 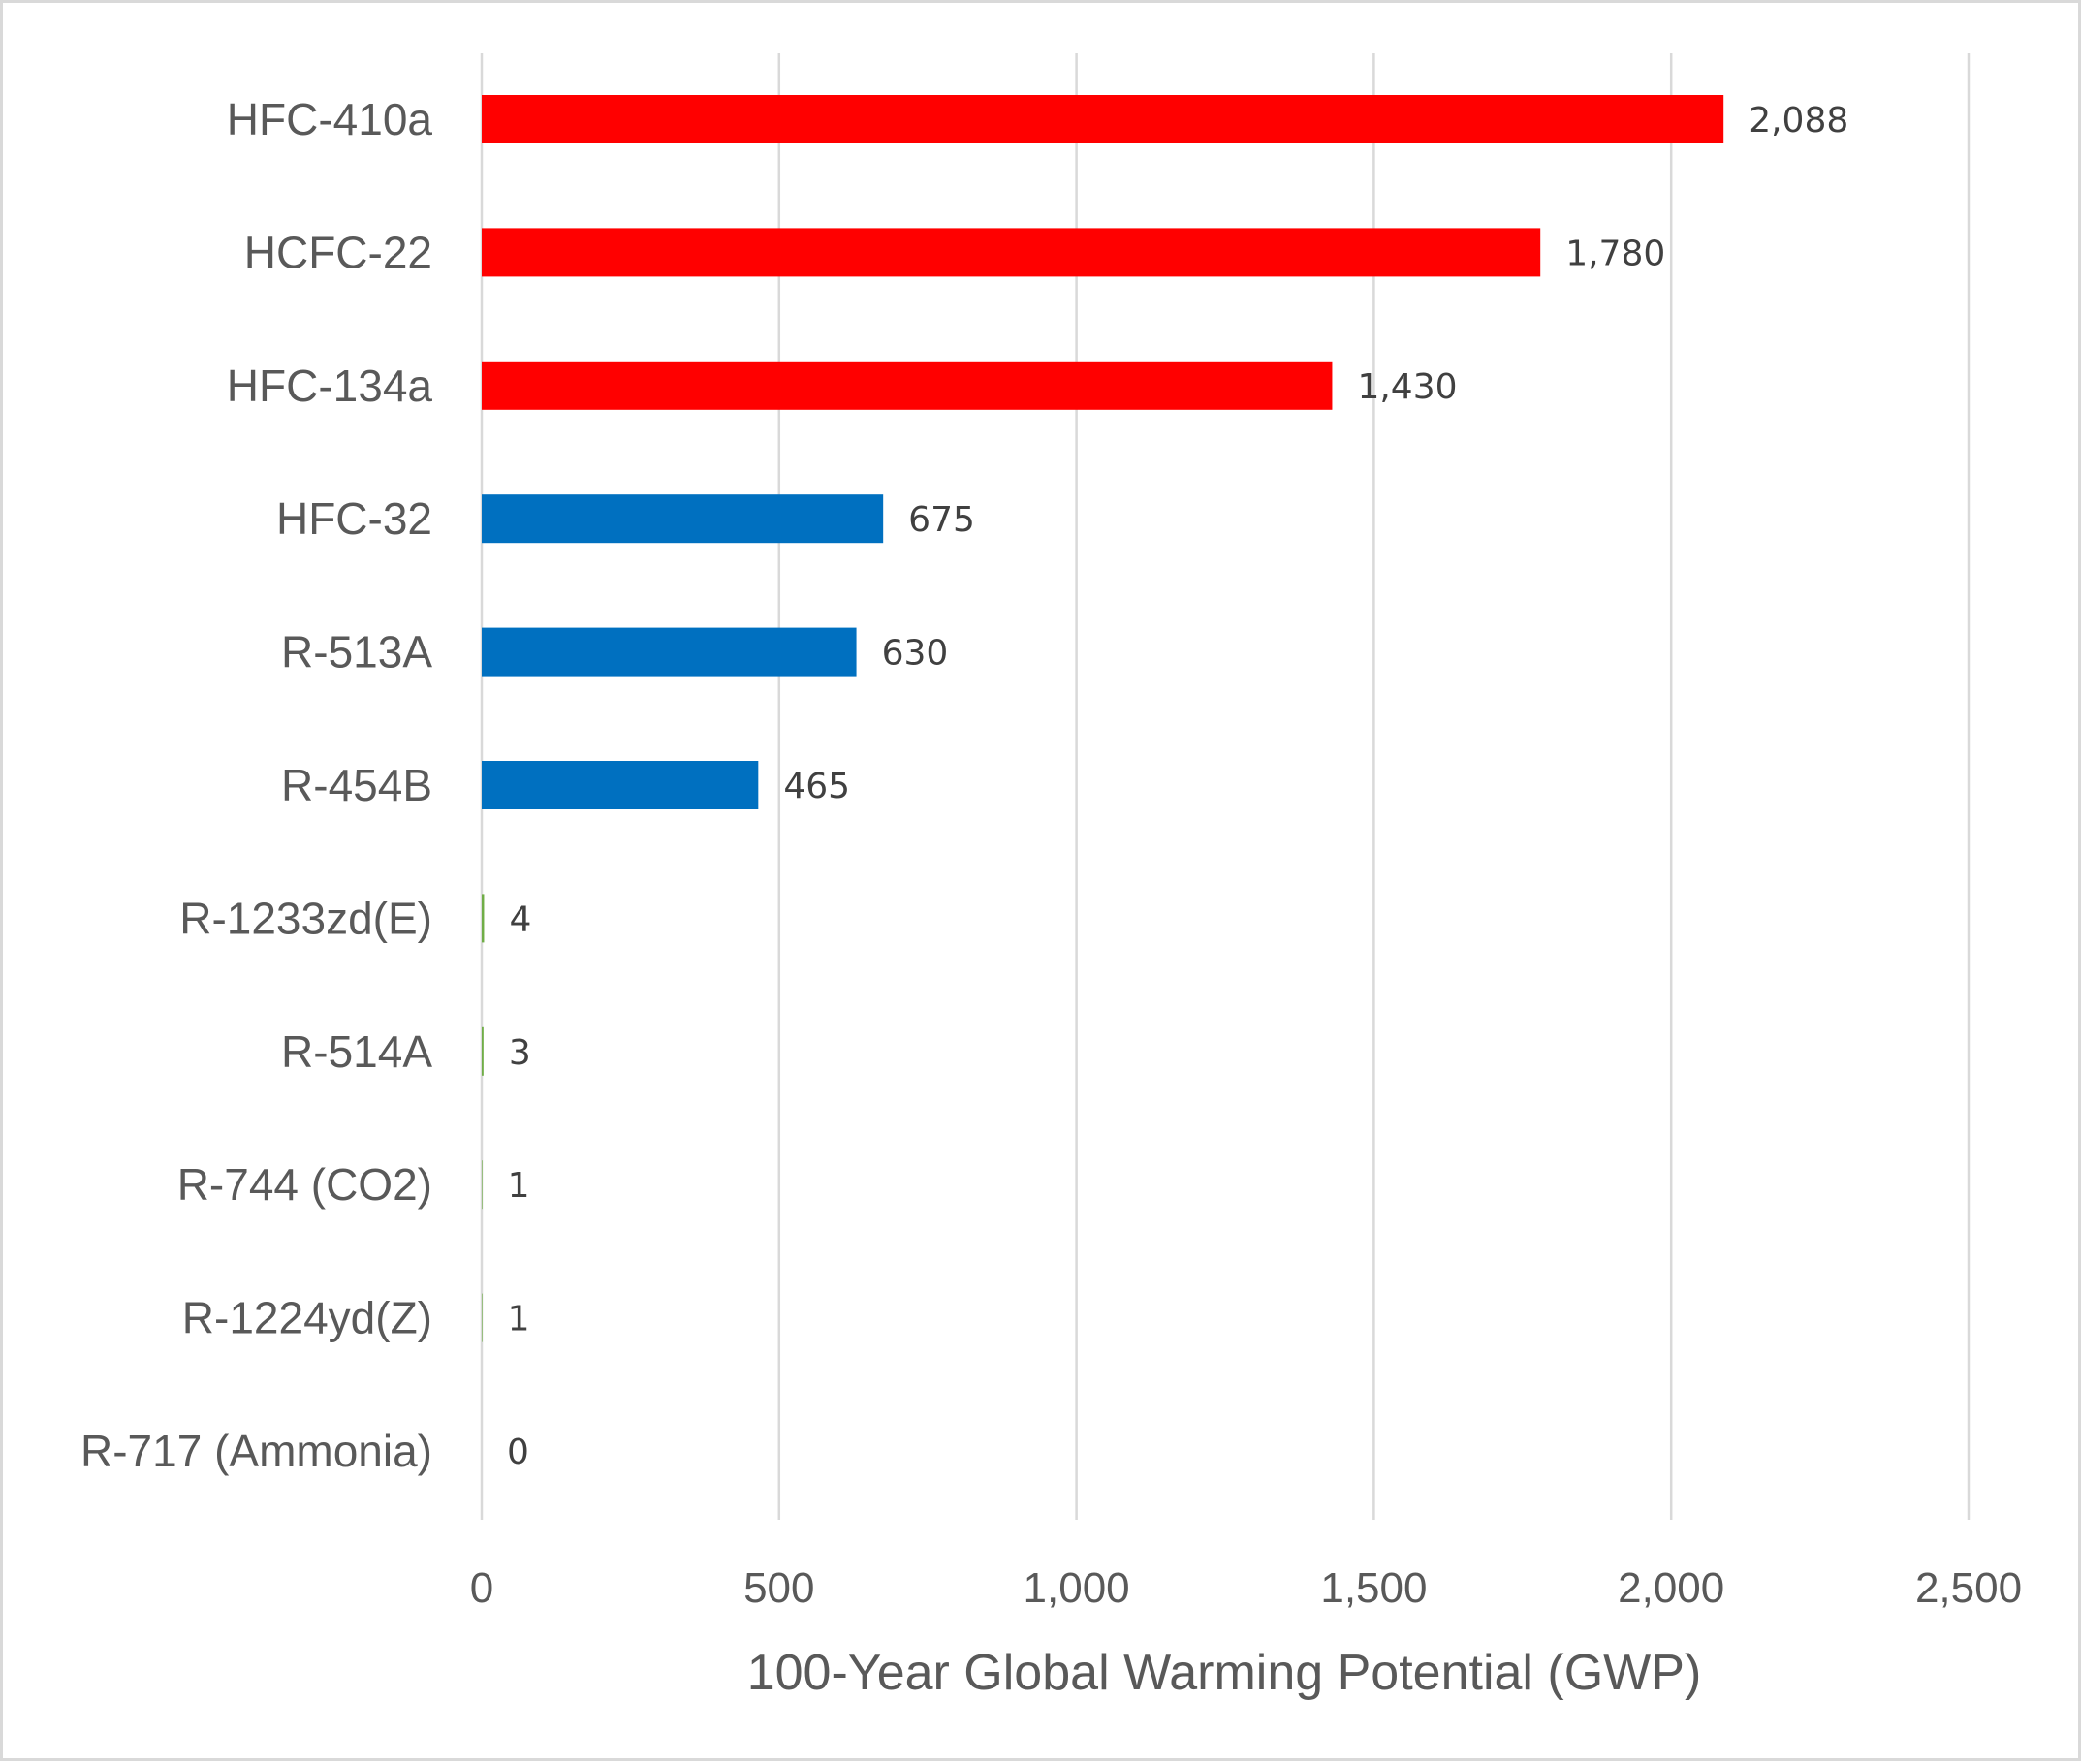 What do you see at coordinates (305, 918) in the screenshot?
I see `category-label: R-1233zd(E)` at bounding box center [305, 918].